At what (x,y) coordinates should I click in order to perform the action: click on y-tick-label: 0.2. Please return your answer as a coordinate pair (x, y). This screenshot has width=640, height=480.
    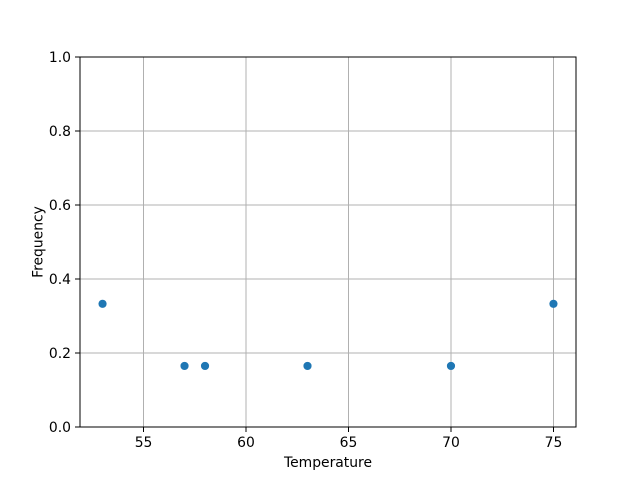
    Looking at the image, I should click on (60, 354).